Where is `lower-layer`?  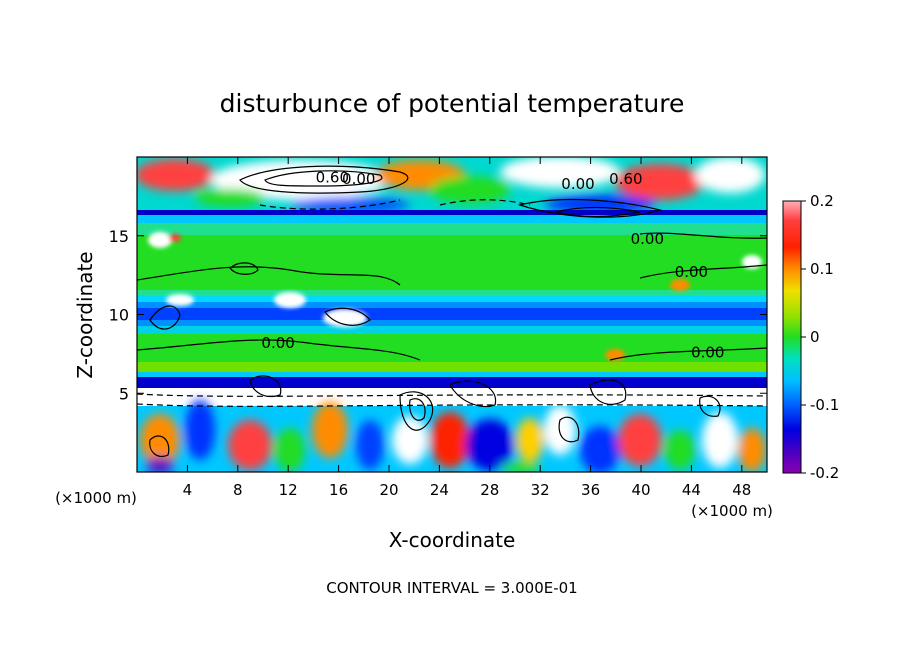 lower-layer is located at coordinates (452, 428).